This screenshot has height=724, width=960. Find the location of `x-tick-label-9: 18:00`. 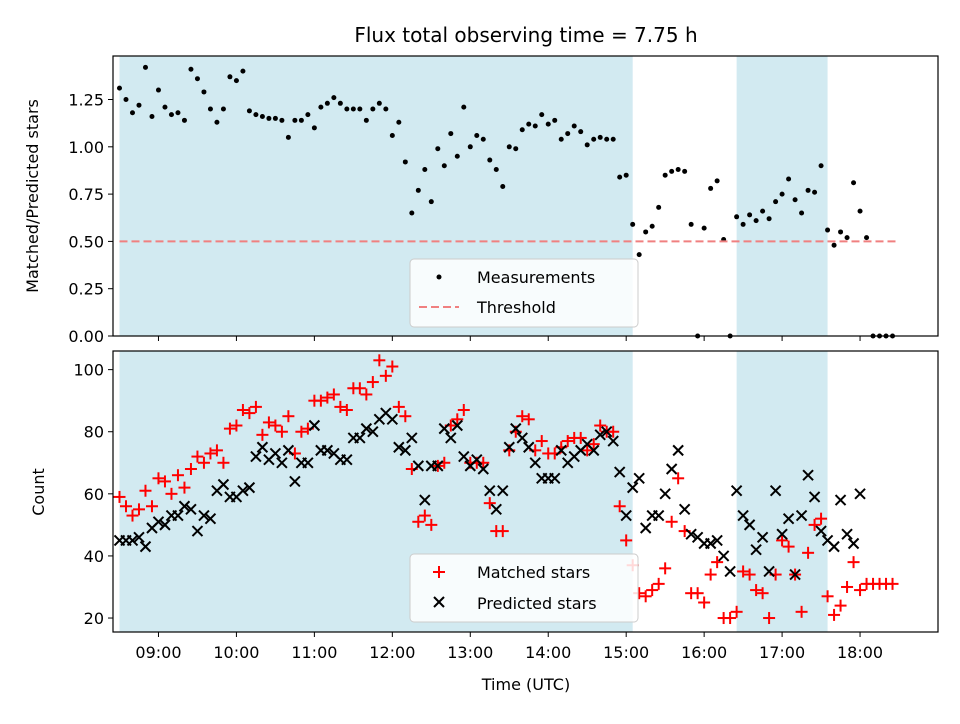

x-tick-label-9: 18:00 is located at coordinates (860, 652).